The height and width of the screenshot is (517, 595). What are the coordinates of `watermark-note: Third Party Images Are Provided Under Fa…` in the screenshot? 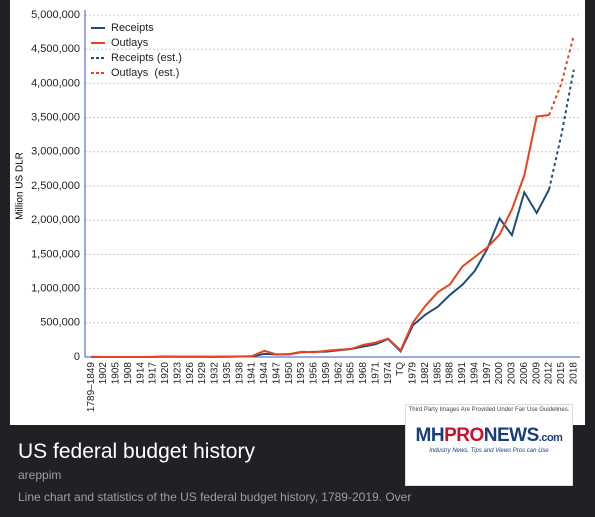 It's located at (489, 410).